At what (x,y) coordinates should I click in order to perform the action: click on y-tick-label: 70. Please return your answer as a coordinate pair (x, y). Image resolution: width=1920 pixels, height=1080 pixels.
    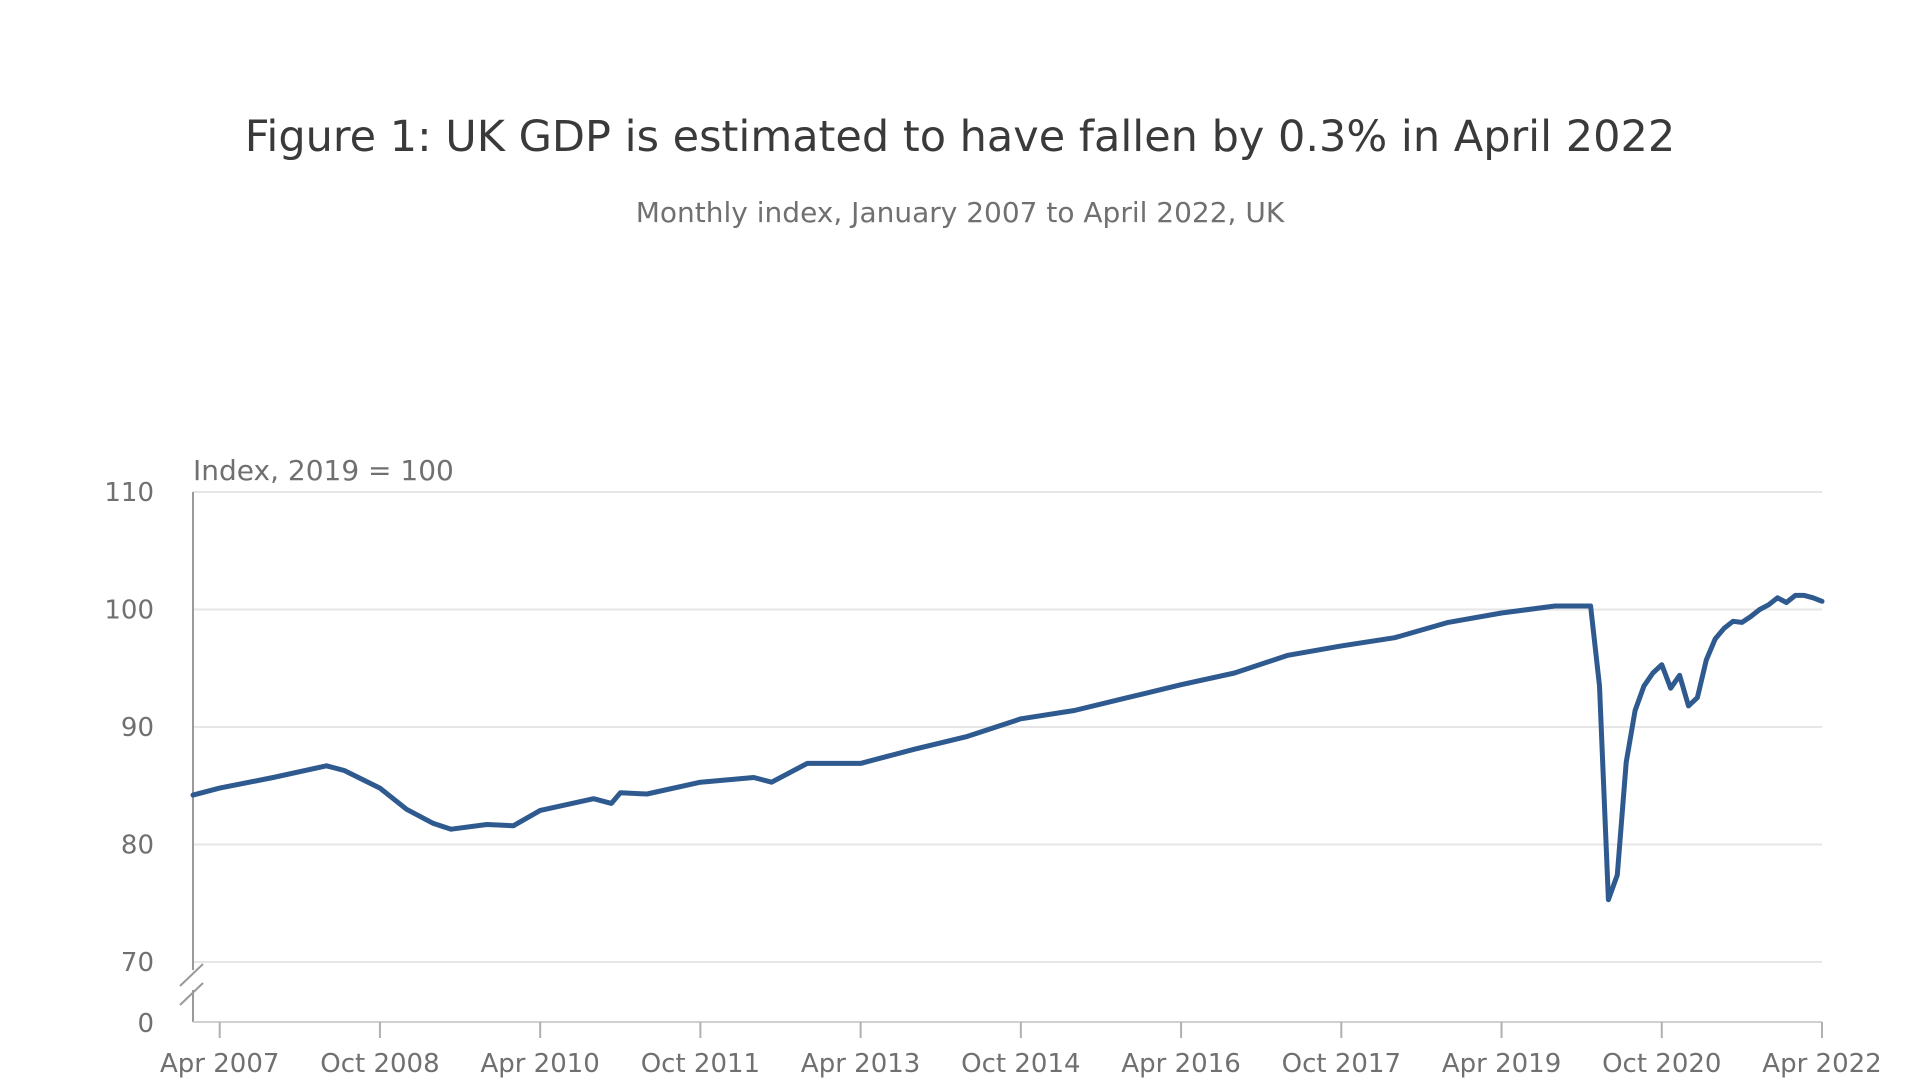
    Looking at the image, I should click on (137, 963).